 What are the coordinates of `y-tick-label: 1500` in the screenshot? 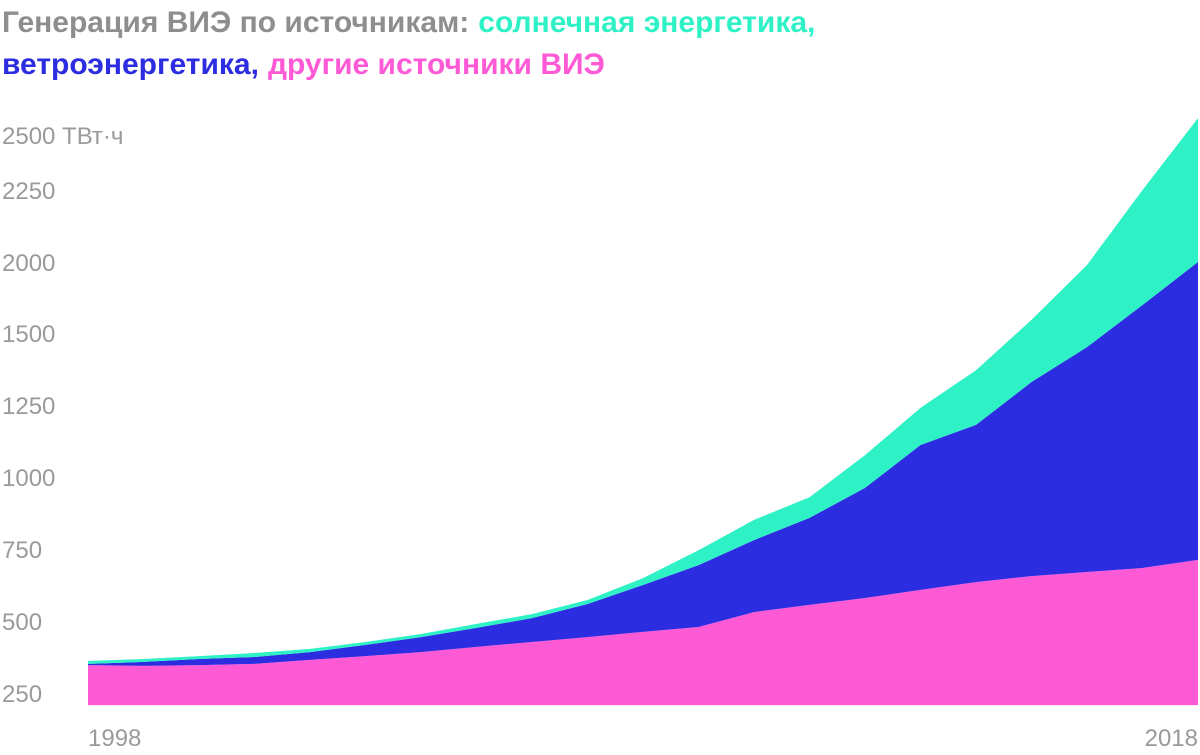 It's located at (28, 334).